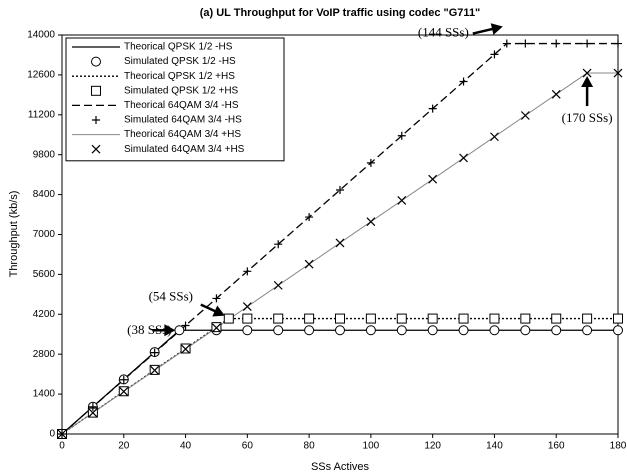  Describe the element at coordinates (42, 114) in the screenshot. I see `y-tick-label: 11200` at that location.